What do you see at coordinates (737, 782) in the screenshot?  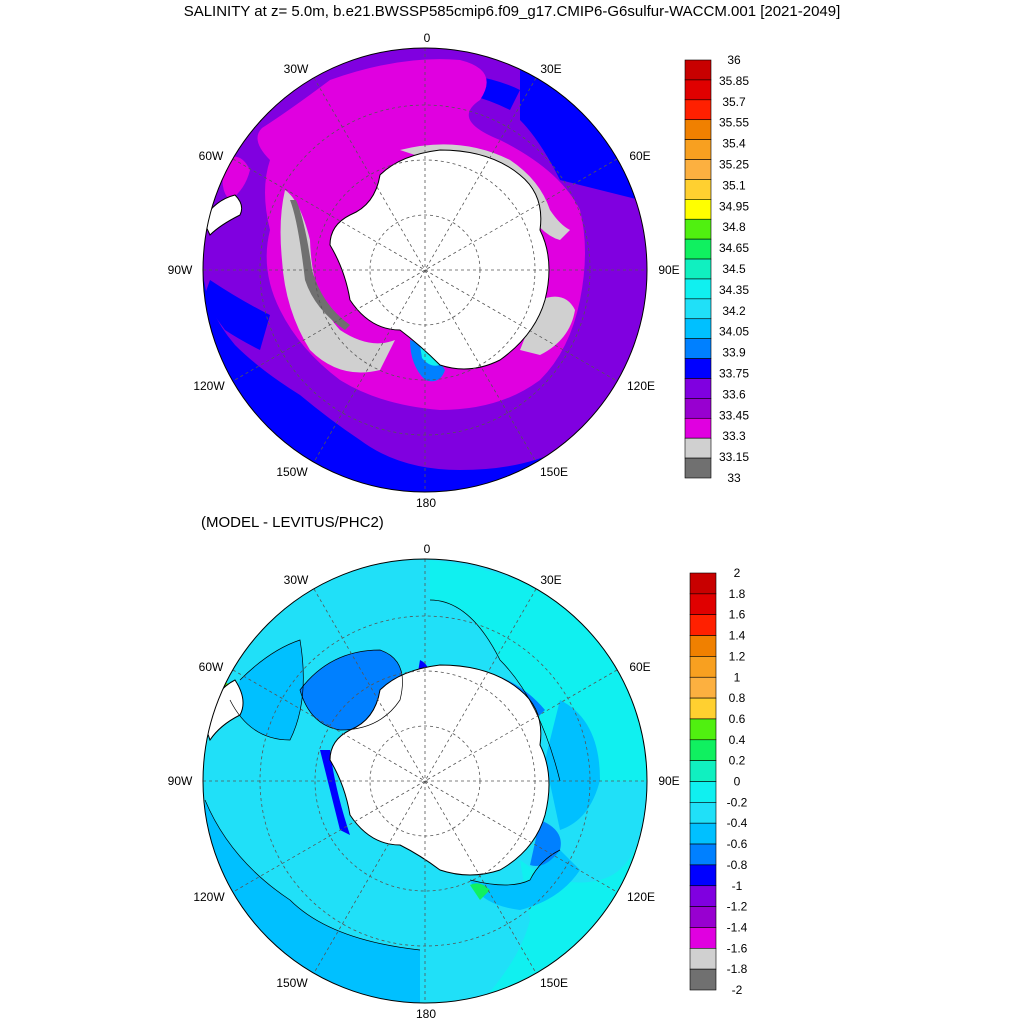 I see `colorbar-label: 0` at bounding box center [737, 782].